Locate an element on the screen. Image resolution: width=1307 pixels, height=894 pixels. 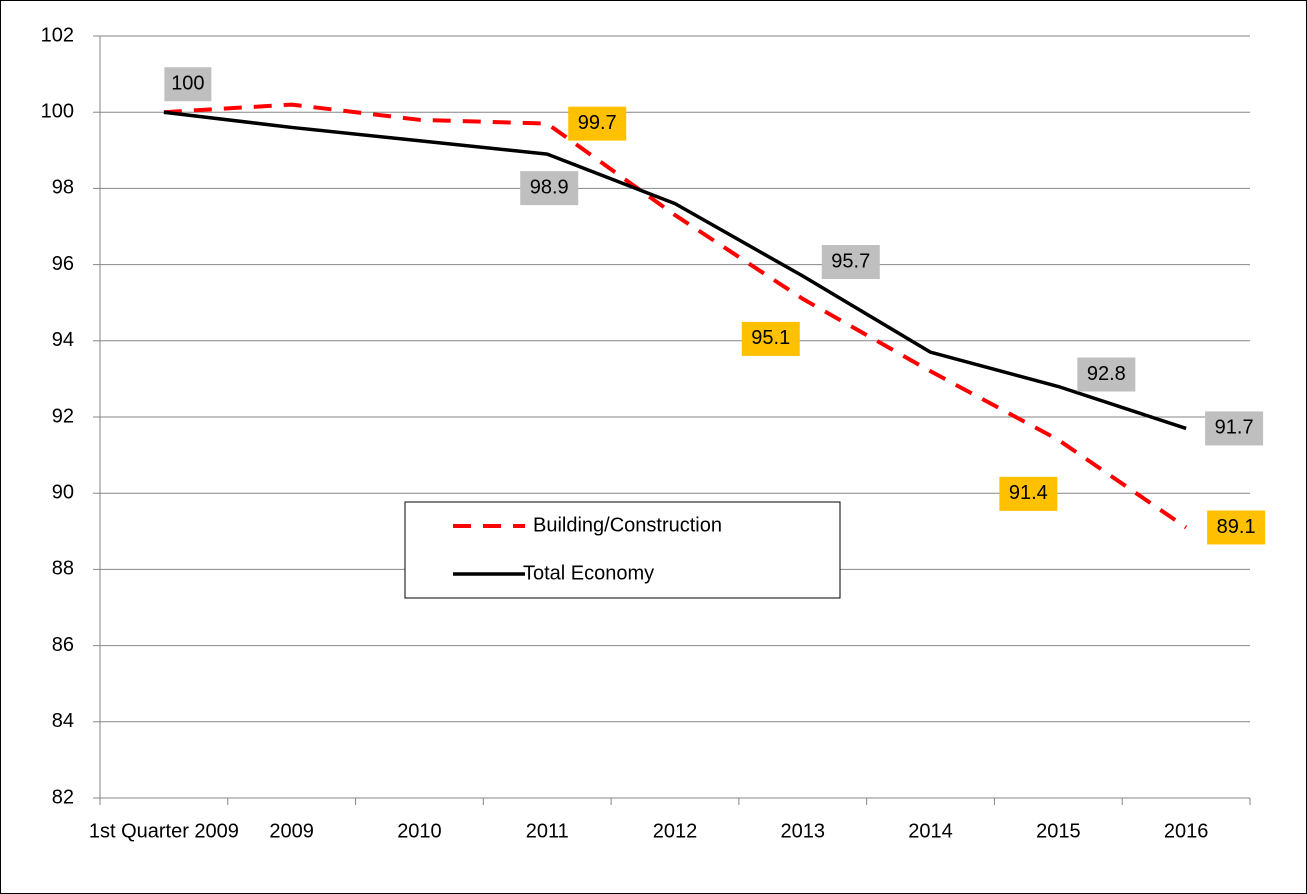
legend-label: Building/Construction is located at coordinates (627, 525).